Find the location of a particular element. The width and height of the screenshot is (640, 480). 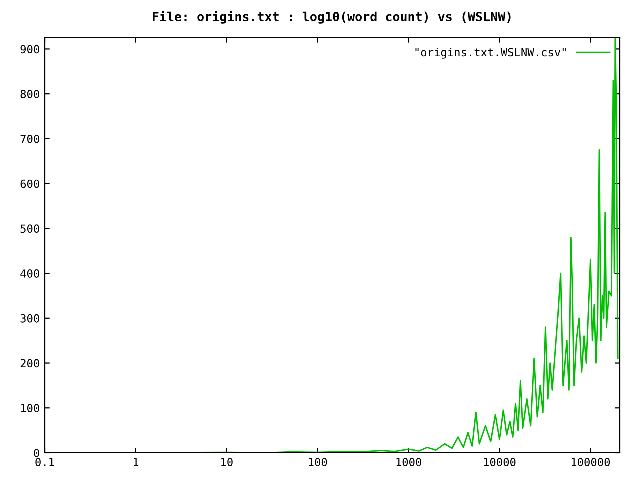

legend-label: "origins.txt.WSLNW.csv" is located at coordinates (491, 53).